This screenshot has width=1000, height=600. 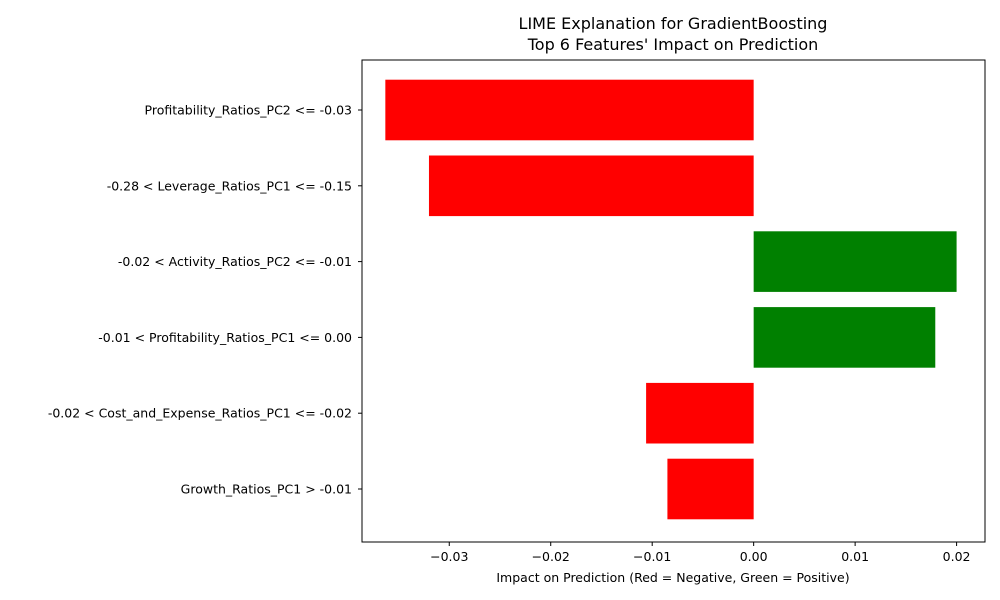 What do you see at coordinates (248, 110) in the screenshot?
I see `y-tick-label: Profitability_Ratios_PC2 <= -0.03` at bounding box center [248, 110].